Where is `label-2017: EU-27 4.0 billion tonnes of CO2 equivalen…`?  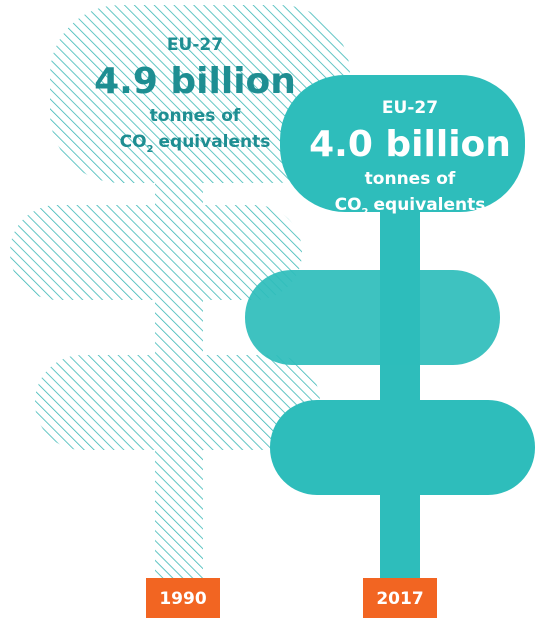 label-2017: EU-27 4.0 billion tonnes of CO2 equivalen… is located at coordinates (410, 158).